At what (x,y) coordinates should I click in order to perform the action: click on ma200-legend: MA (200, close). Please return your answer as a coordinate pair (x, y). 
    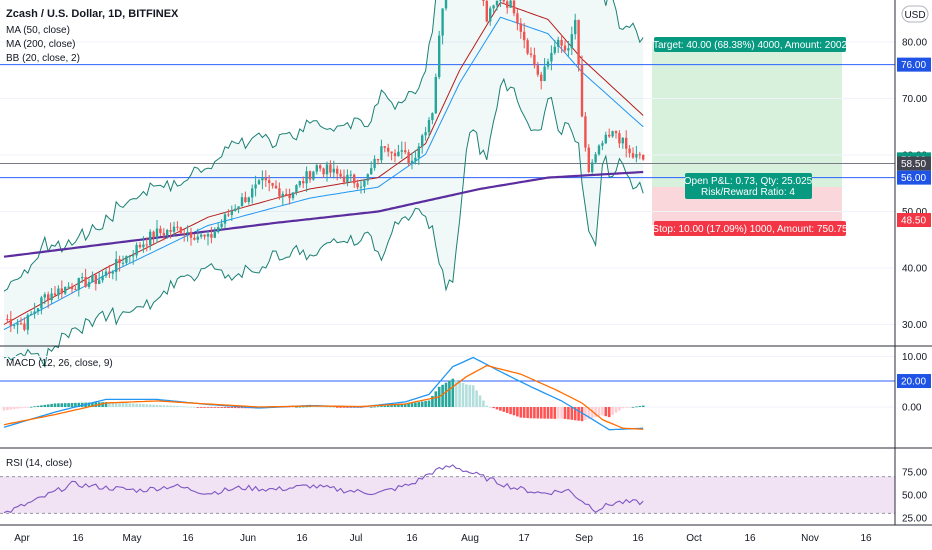
    Looking at the image, I should click on (40, 44).